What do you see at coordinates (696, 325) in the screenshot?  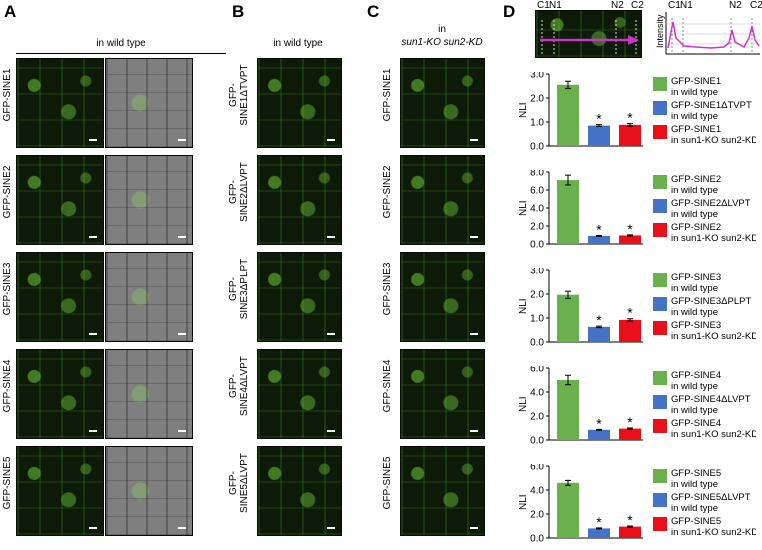 I see `legend-label: GFP-SINE3` at bounding box center [696, 325].